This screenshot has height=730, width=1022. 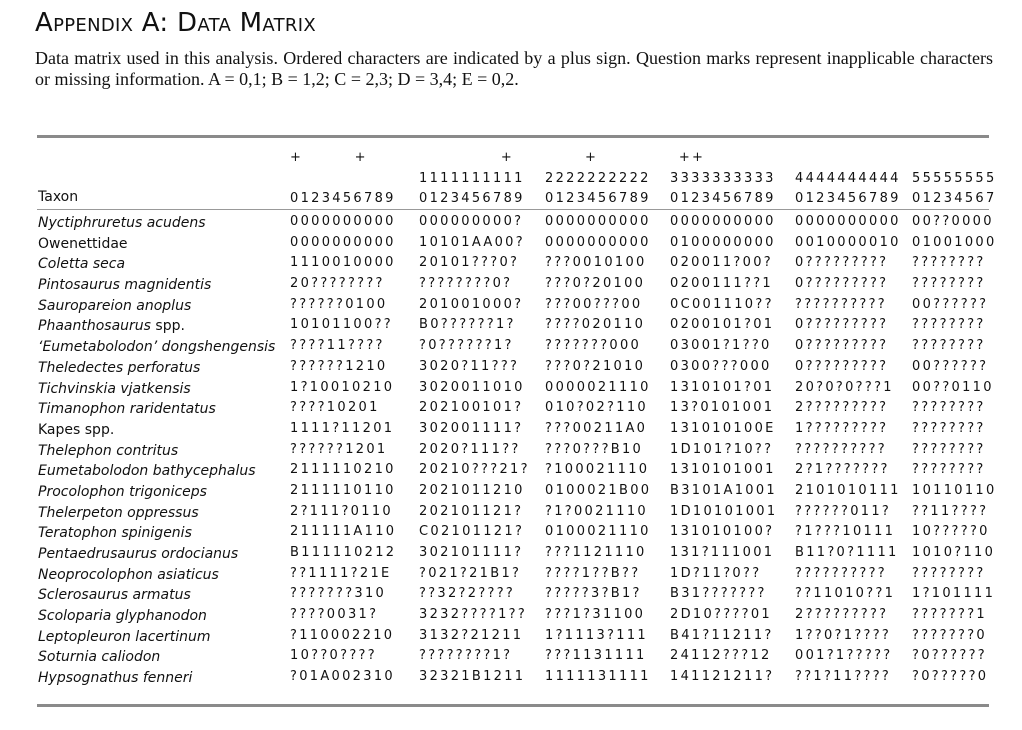 I want to click on table-bottom-rule, so click(x=513, y=705).